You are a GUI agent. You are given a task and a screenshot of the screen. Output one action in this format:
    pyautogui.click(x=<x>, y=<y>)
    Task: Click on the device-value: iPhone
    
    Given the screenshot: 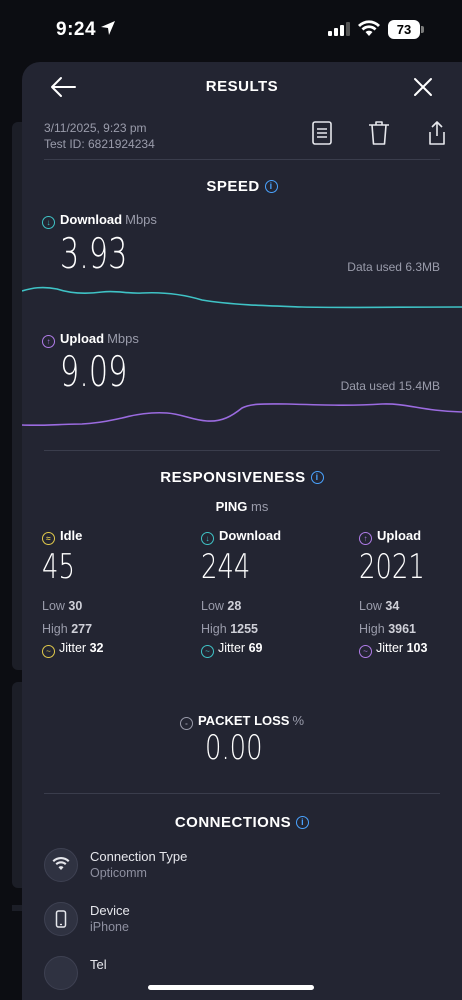 What is the action you would take?
    pyautogui.click(x=109, y=927)
    